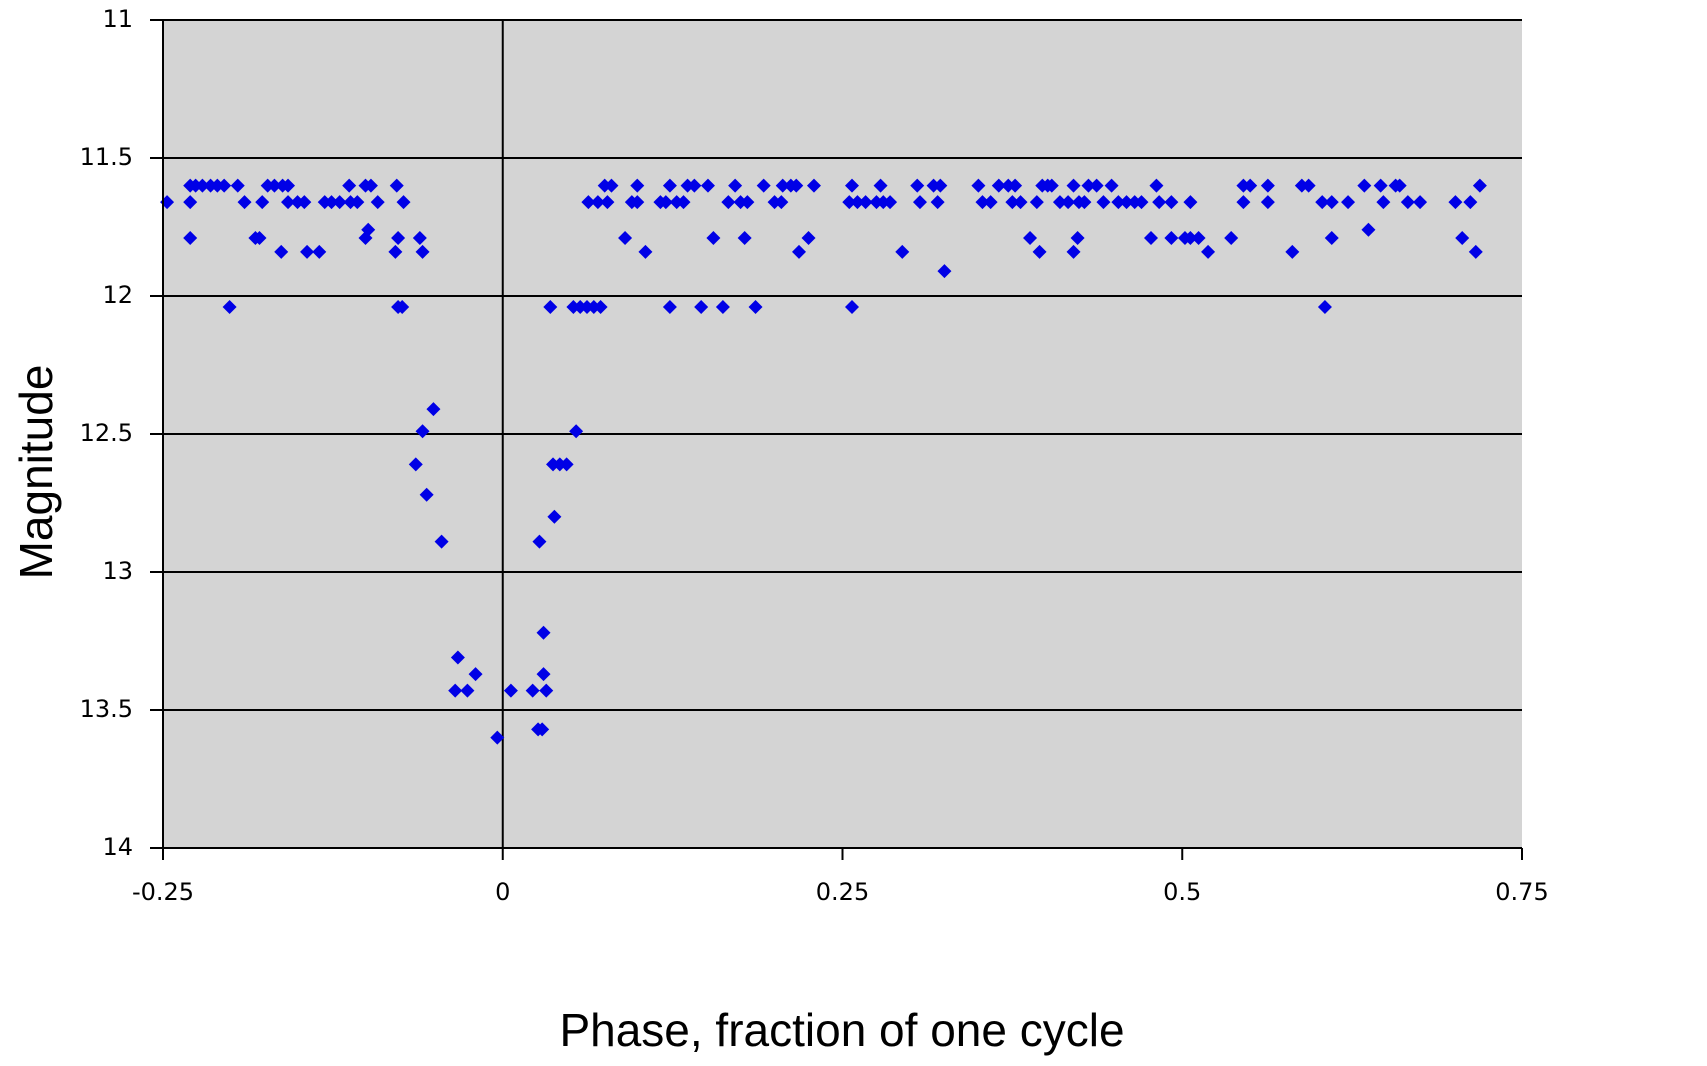 The image size is (1707, 1066). I want to click on y-axis-title: Magnitude, so click(36, 472).